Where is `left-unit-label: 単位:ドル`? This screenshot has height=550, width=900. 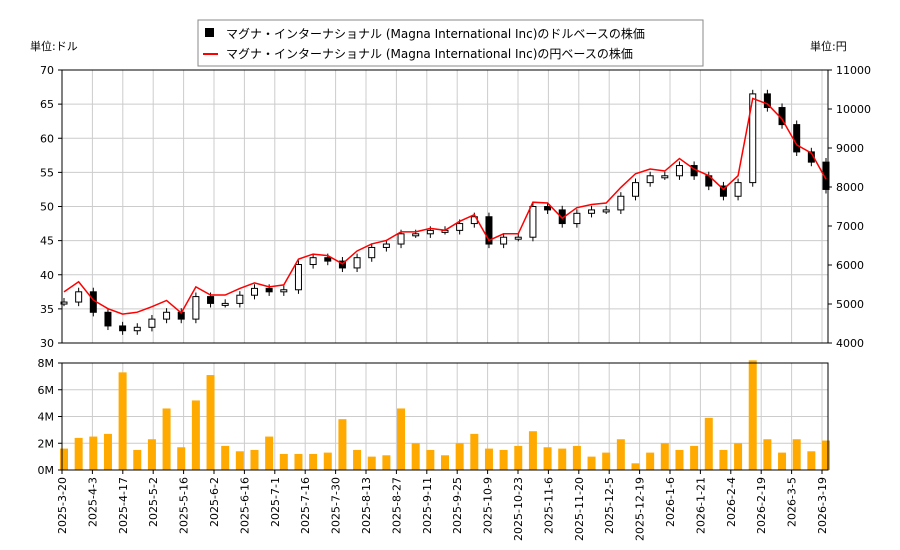 left-unit-label: 単位:ドル is located at coordinates (54, 46).